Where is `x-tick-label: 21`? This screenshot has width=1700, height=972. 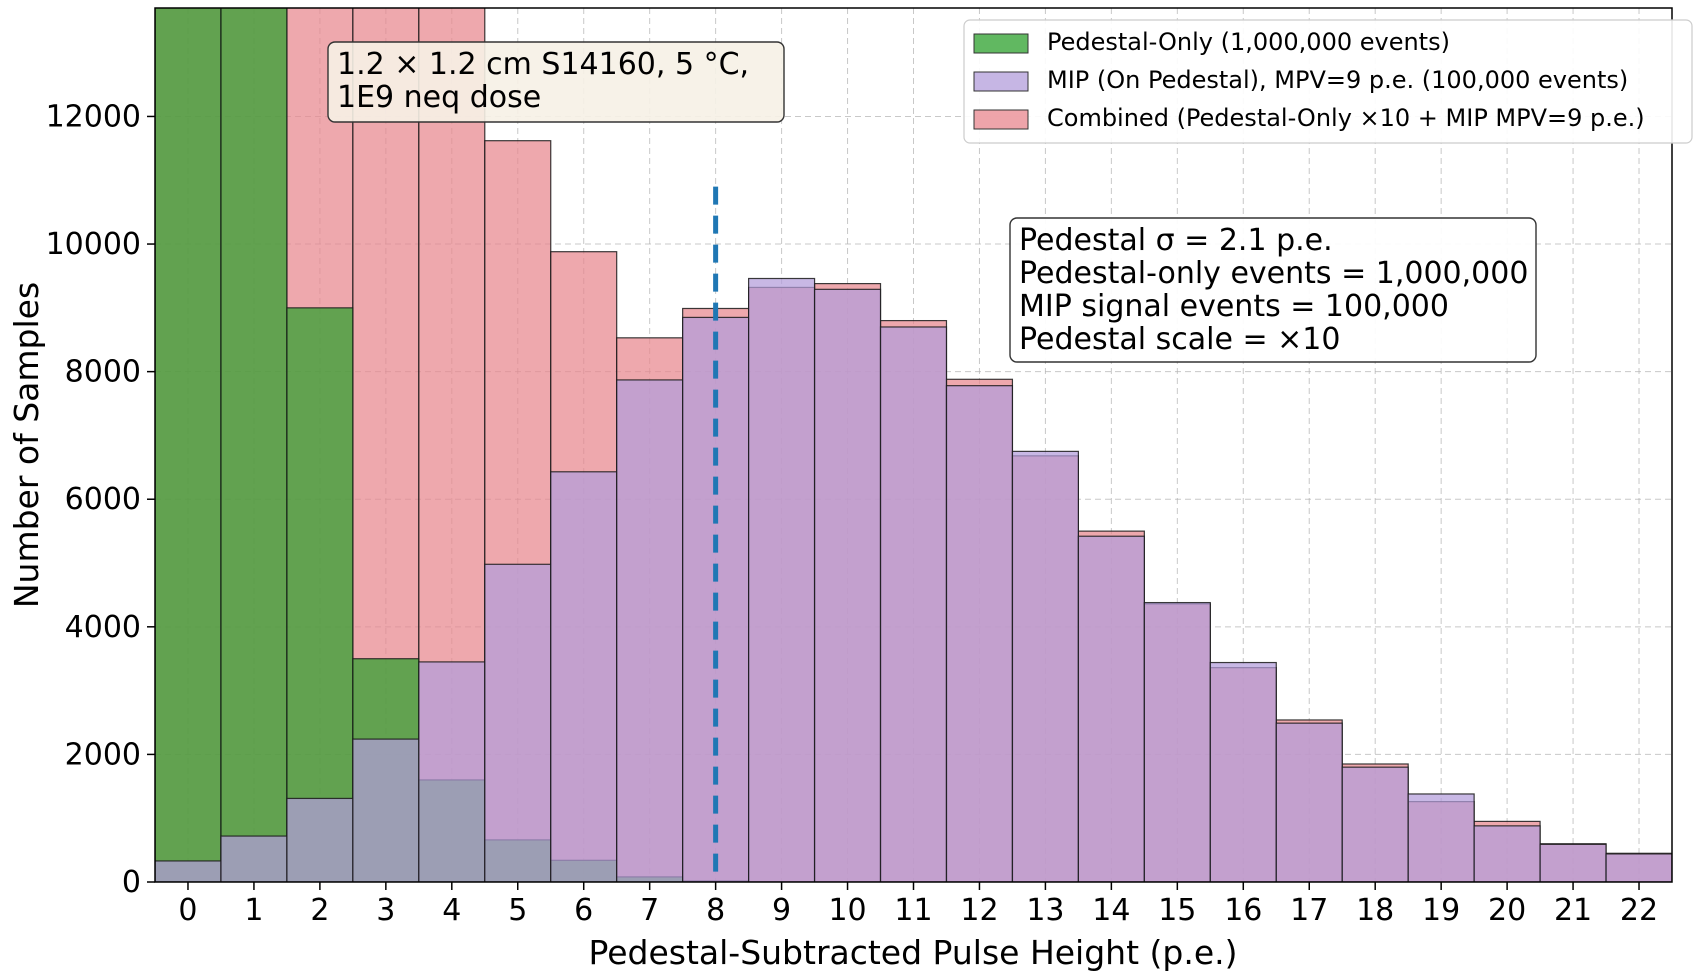
x-tick-label: 21 is located at coordinates (1573, 910).